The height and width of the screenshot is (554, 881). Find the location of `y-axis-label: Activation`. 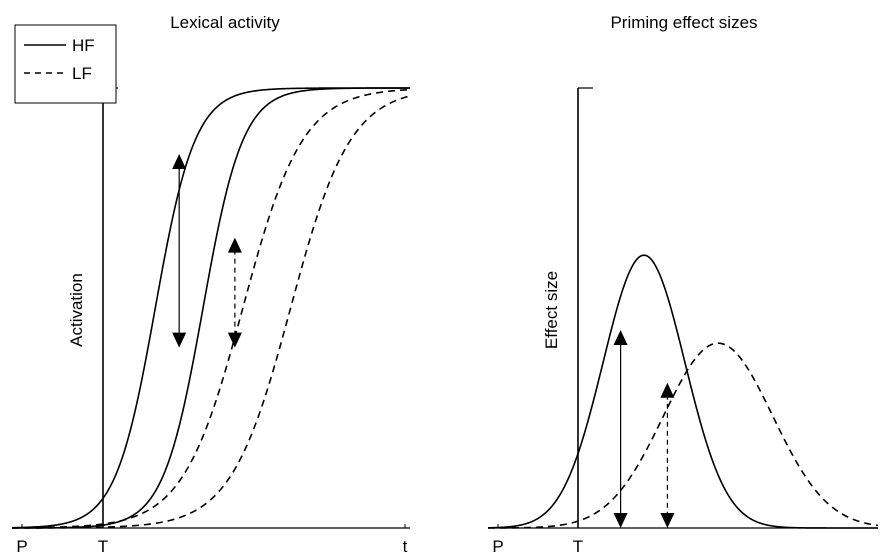

y-axis-label: Activation is located at coordinates (76, 310).